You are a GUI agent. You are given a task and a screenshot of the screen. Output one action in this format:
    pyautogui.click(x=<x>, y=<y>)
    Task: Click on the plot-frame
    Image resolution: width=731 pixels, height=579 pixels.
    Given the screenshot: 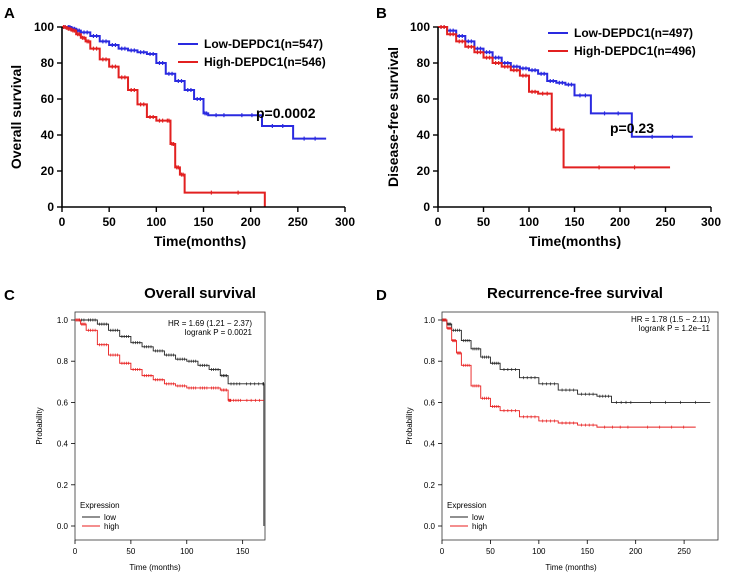 What is the action you would take?
    pyautogui.click(x=170, y=426)
    